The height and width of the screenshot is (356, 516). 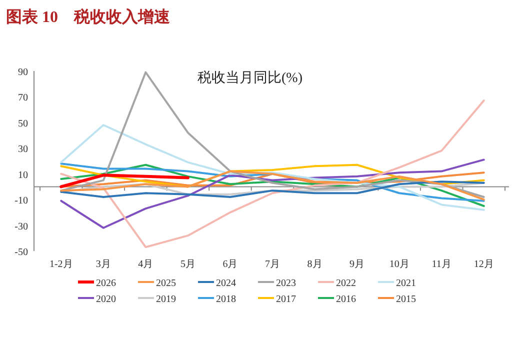 I want to click on legend-label: 2025, so click(x=166, y=283).